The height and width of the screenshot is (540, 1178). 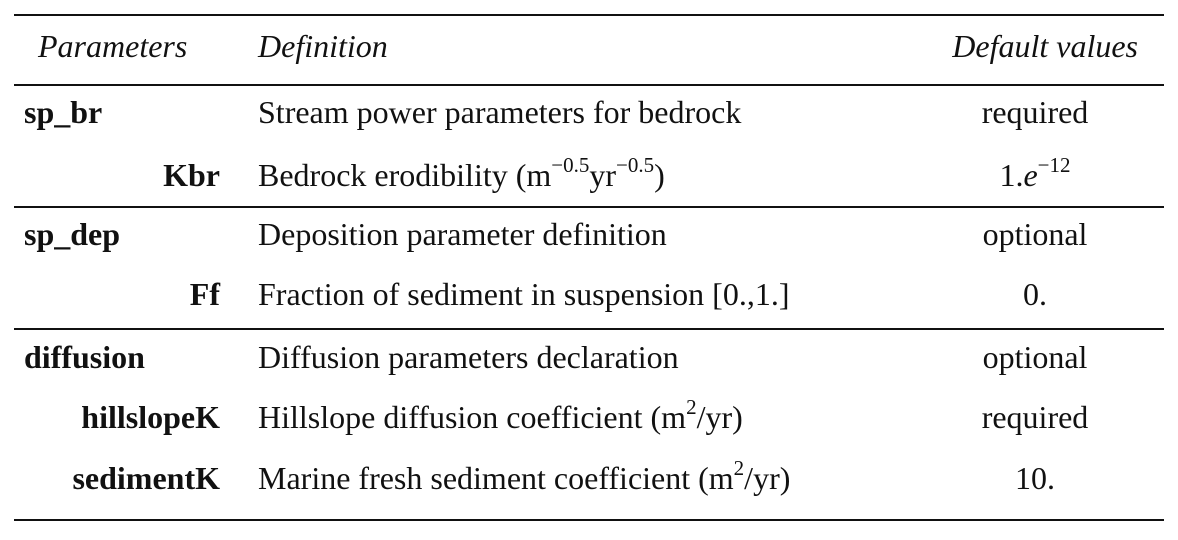 What do you see at coordinates (146, 478) in the screenshot?
I see `param-name: sedimentK` at bounding box center [146, 478].